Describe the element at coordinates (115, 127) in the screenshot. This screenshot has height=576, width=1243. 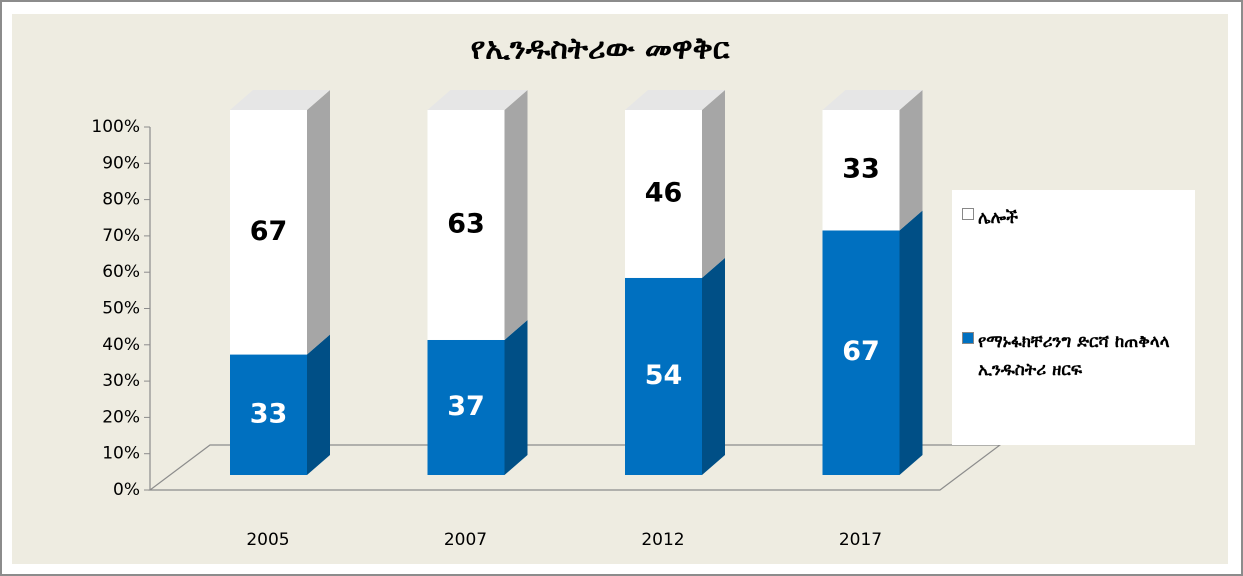
I see `y-tick-label: 100%` at that location.